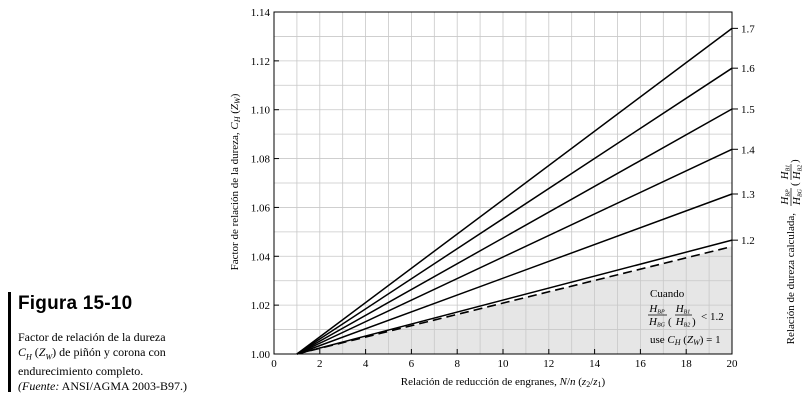 This screenshot has height=405, width=808. I want to click on y-tick-label: 1.14, so click(261, 13).